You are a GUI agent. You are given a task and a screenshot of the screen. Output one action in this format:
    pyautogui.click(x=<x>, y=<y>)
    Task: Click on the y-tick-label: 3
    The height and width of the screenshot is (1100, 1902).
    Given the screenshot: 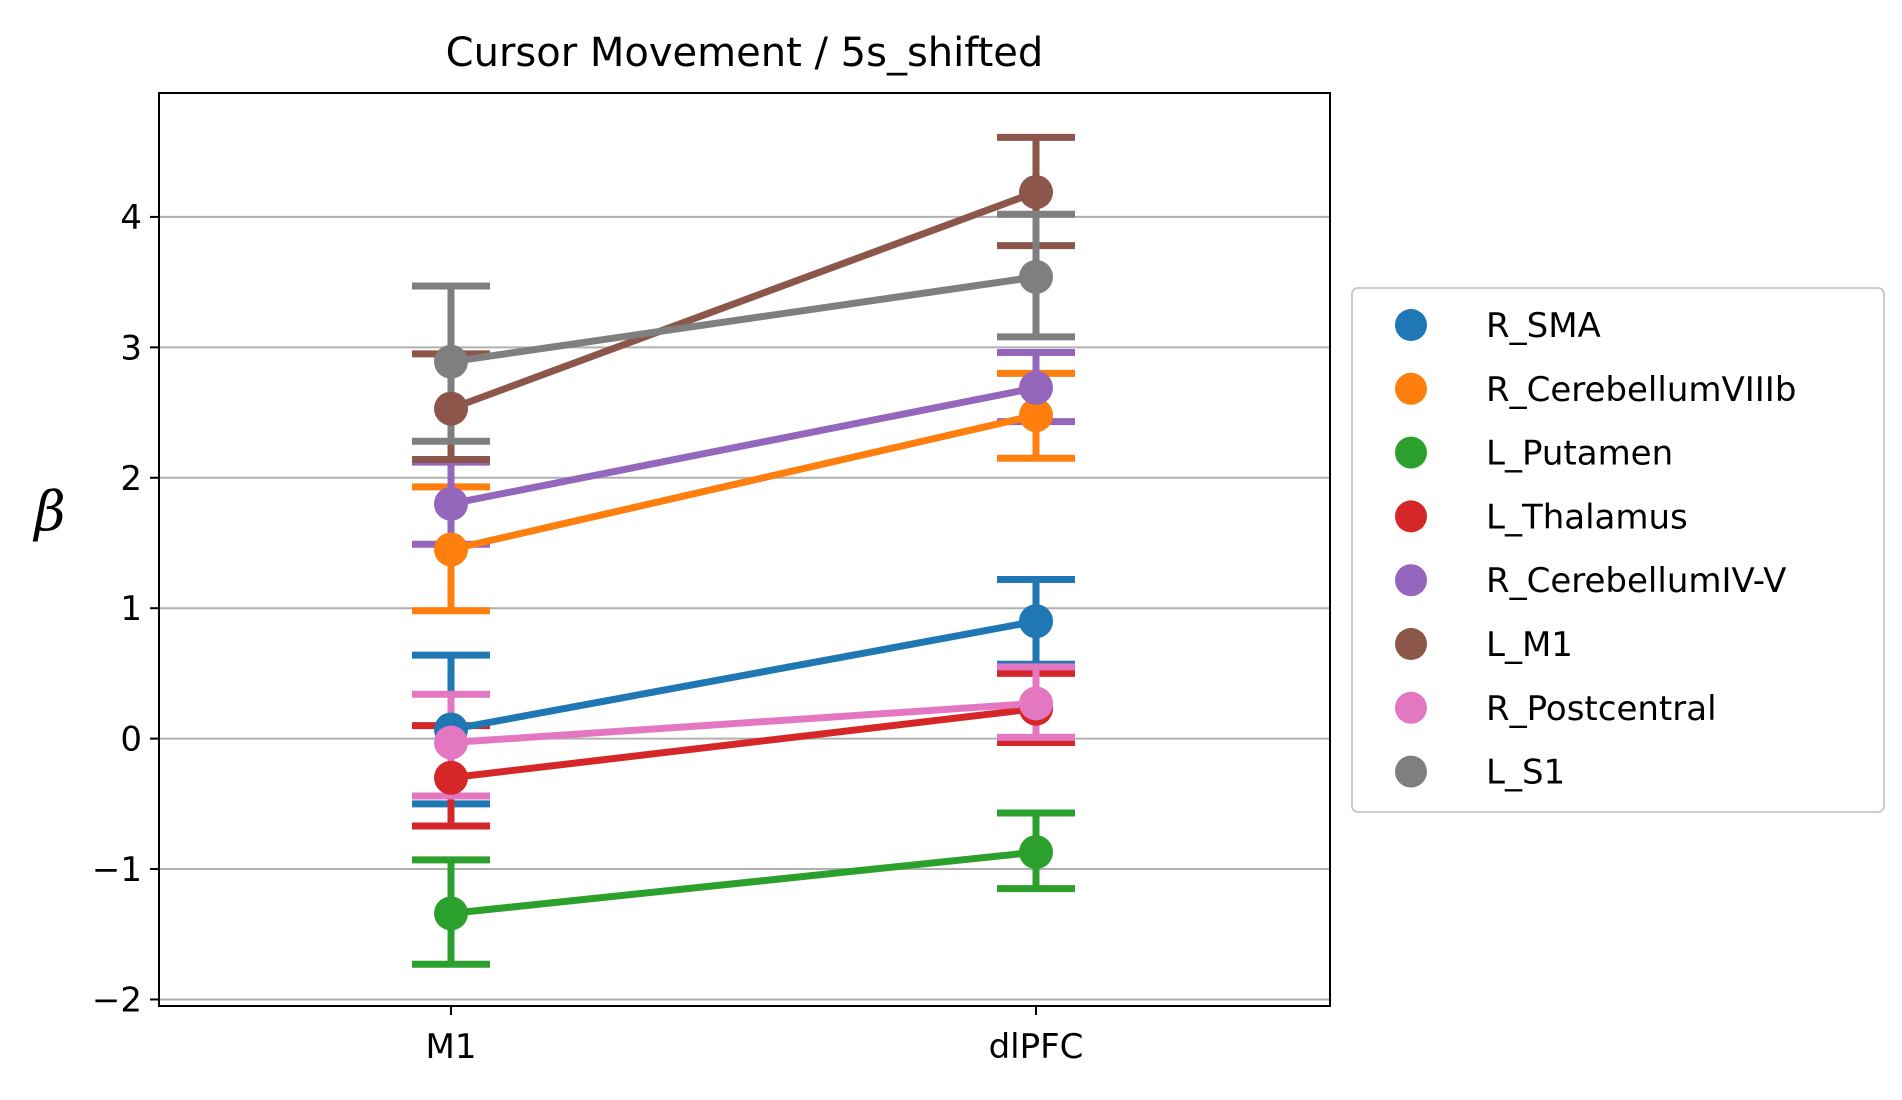 What is the action you would take?
    pyautogui.click(x=131, y=348)
    